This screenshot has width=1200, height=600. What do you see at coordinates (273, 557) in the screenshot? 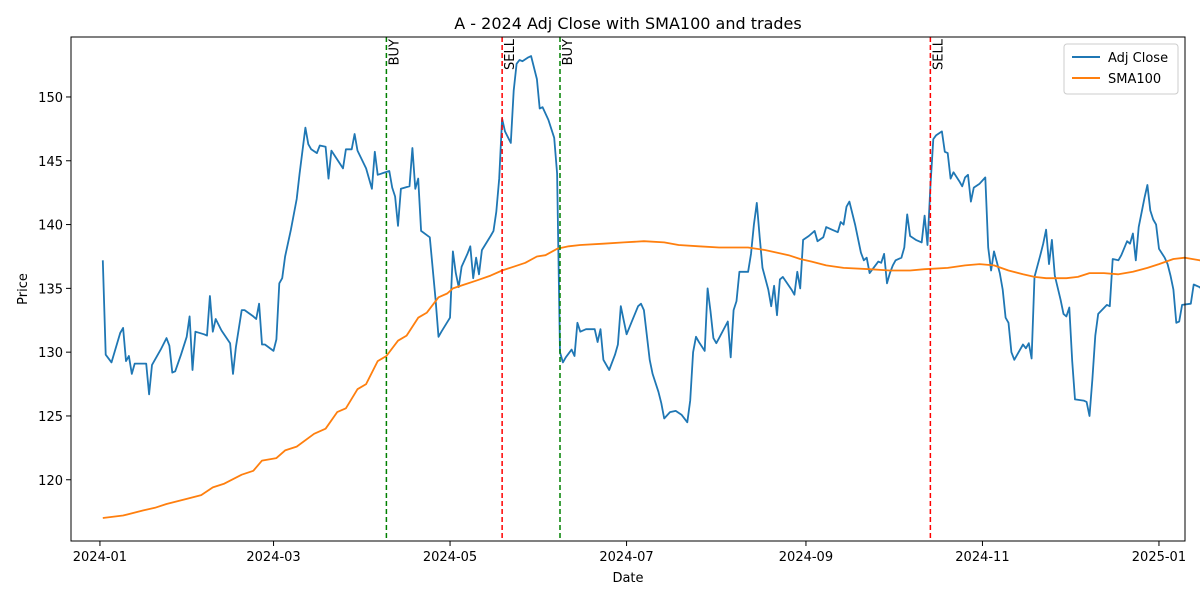
I see `x-tick-label: 2024-03` at bounding box center [273, 557].